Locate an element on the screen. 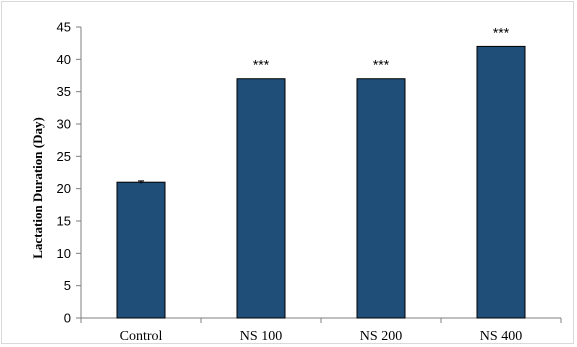  x-tick-labels: Control NS 100 NS 200 NS 400 is located at coordinates (321, 336).